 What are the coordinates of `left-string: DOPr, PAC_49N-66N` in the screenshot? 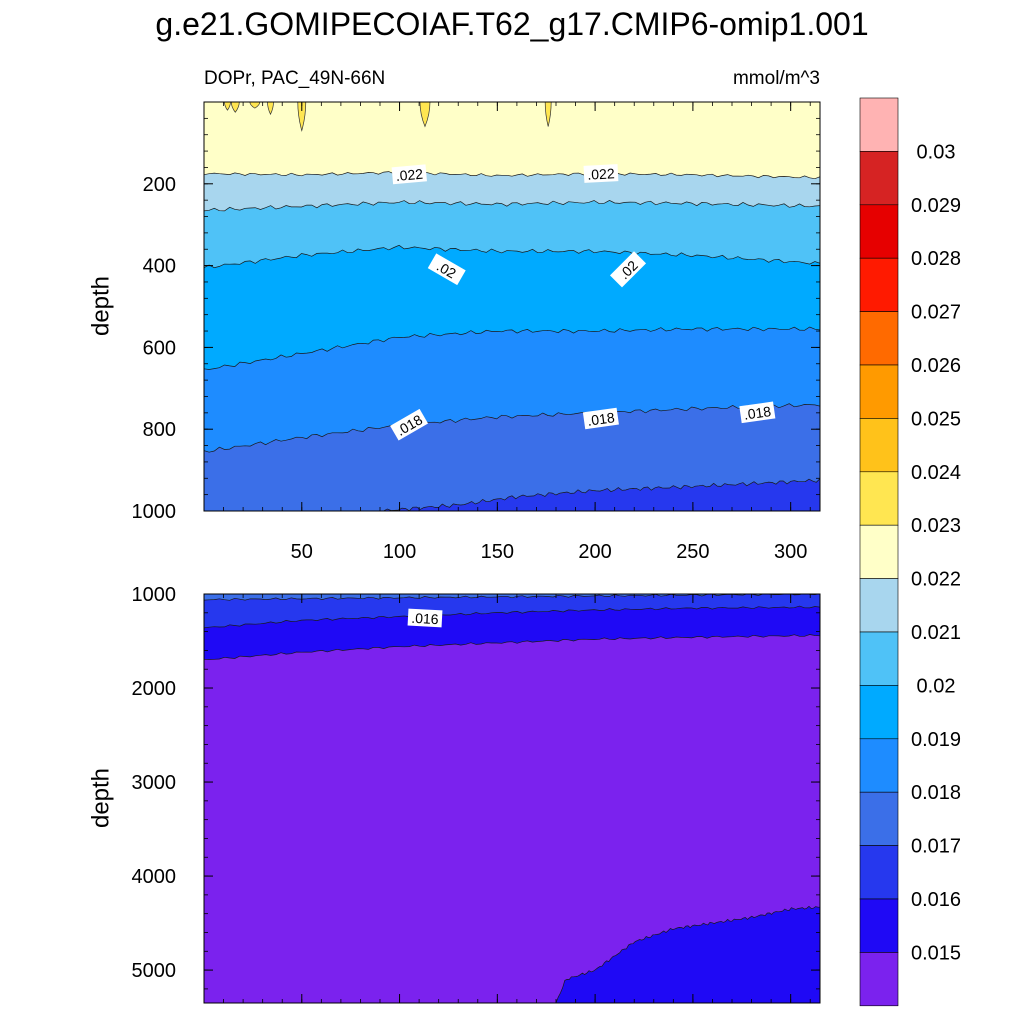 It's located at (294, 78).